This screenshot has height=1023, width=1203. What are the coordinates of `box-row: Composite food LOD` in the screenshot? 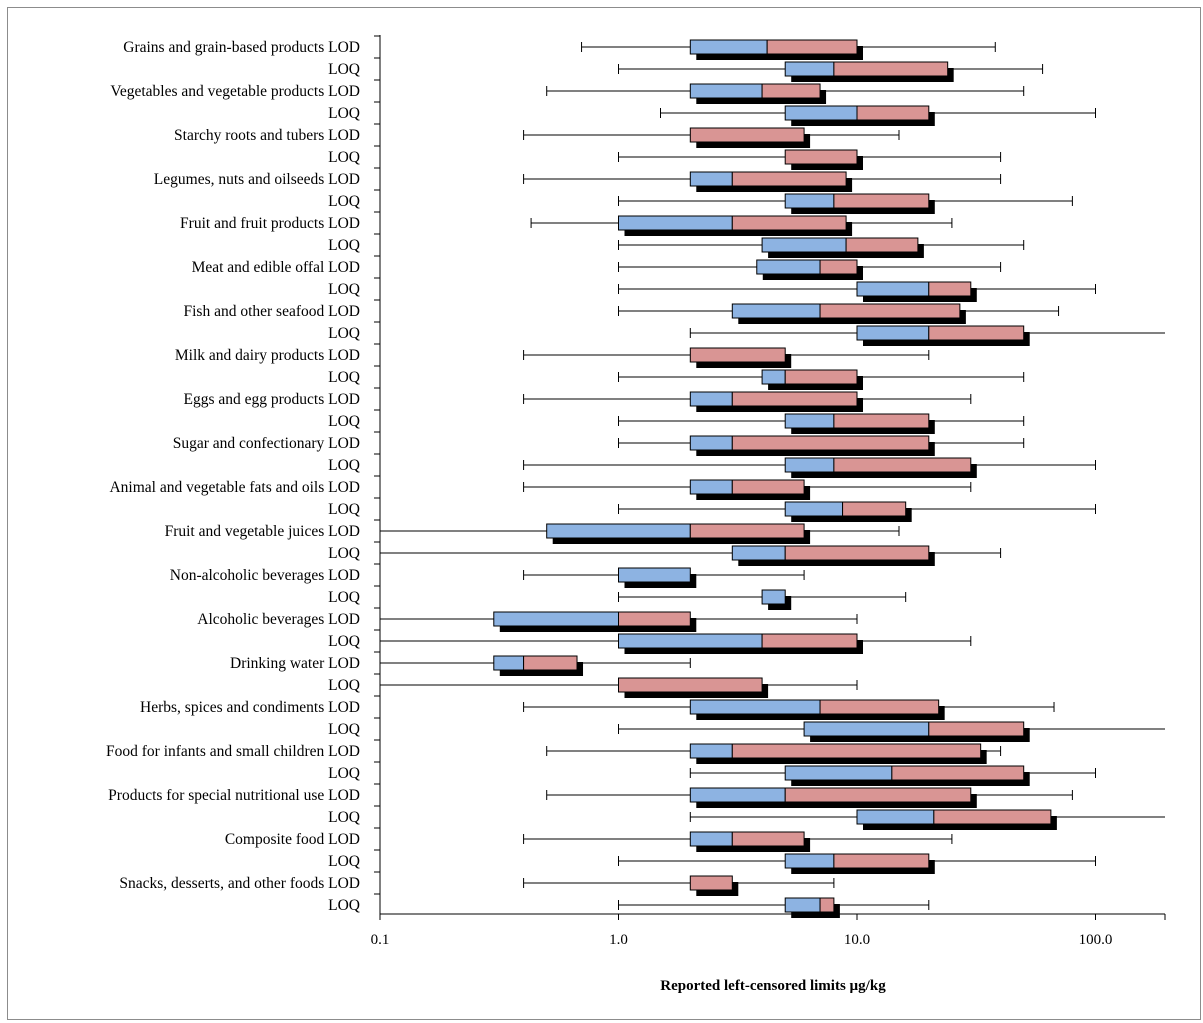 It's located at (589, 839).